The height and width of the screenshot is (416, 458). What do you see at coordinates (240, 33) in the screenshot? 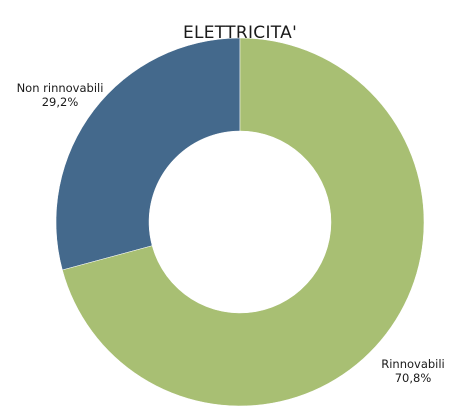
I see `chart-title: ELETTRICITA'` at bounding box center [240, 33].